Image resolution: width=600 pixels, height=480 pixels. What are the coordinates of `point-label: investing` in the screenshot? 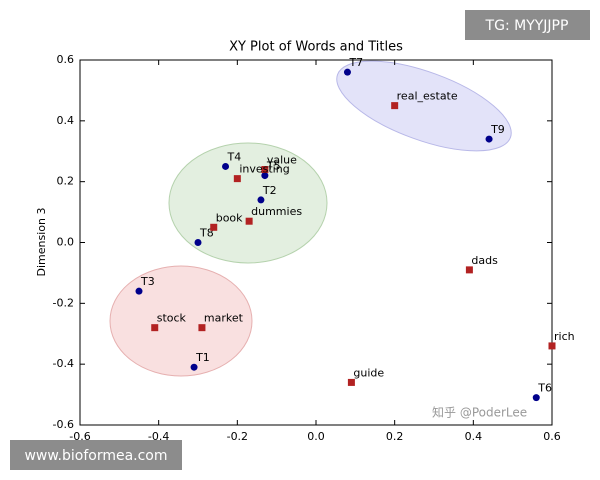 It's located at (264, 169).